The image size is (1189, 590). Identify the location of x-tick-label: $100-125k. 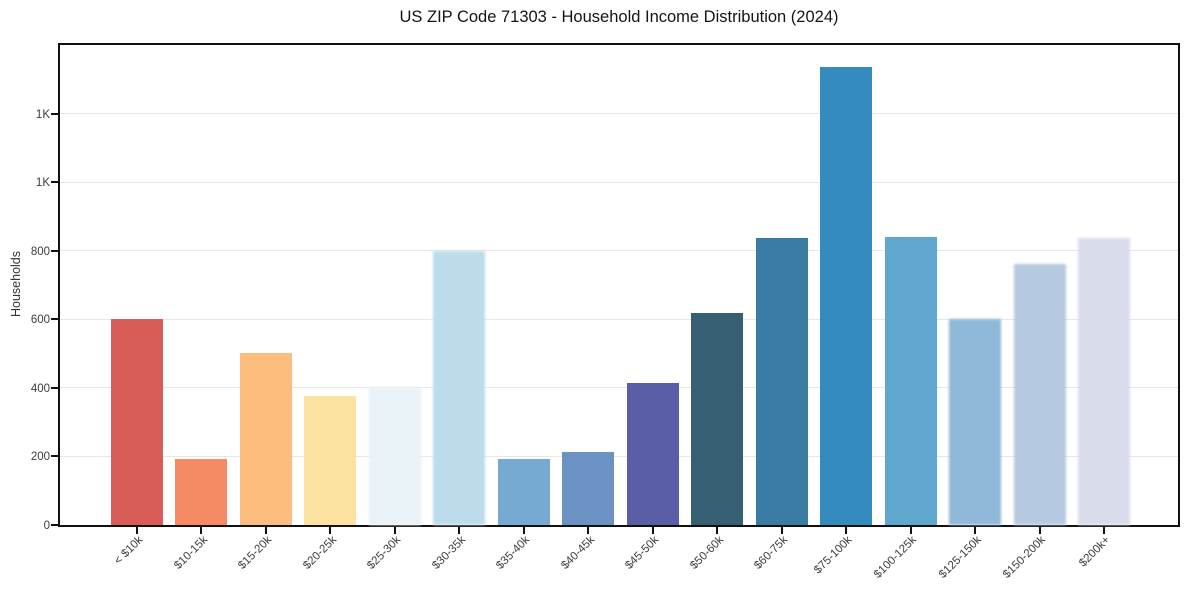
(896, 557).